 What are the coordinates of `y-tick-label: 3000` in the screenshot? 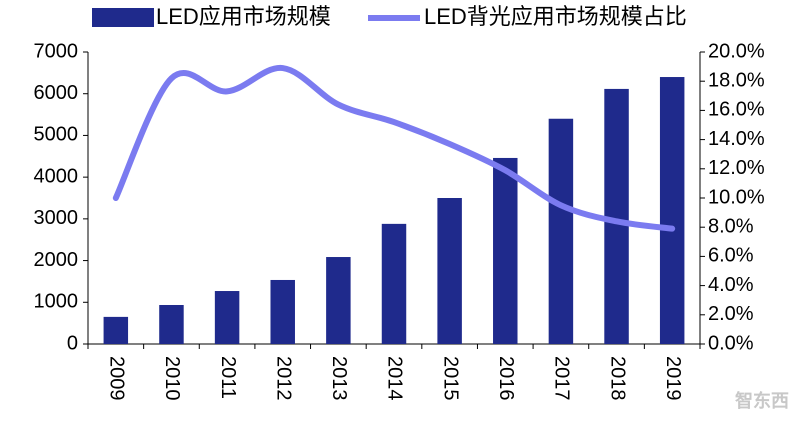 It's located at (56, 218).